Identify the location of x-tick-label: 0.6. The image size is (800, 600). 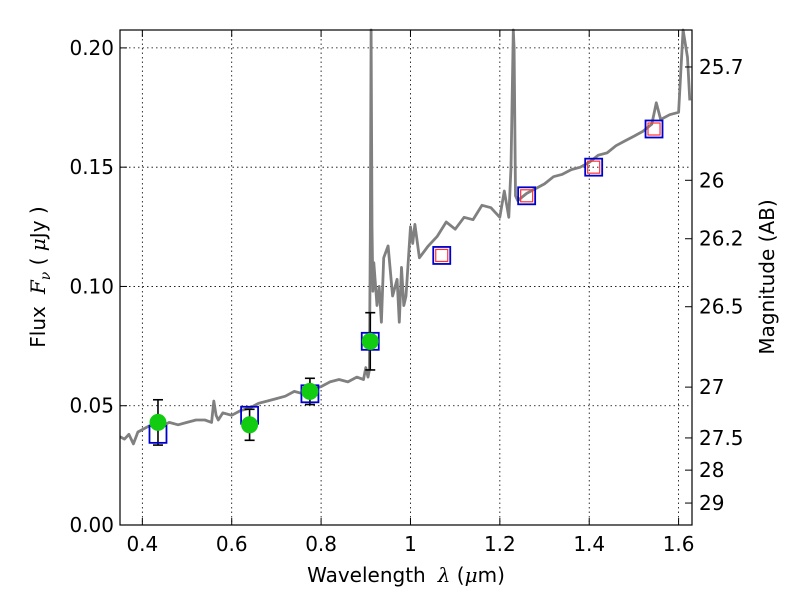
(232, 544).